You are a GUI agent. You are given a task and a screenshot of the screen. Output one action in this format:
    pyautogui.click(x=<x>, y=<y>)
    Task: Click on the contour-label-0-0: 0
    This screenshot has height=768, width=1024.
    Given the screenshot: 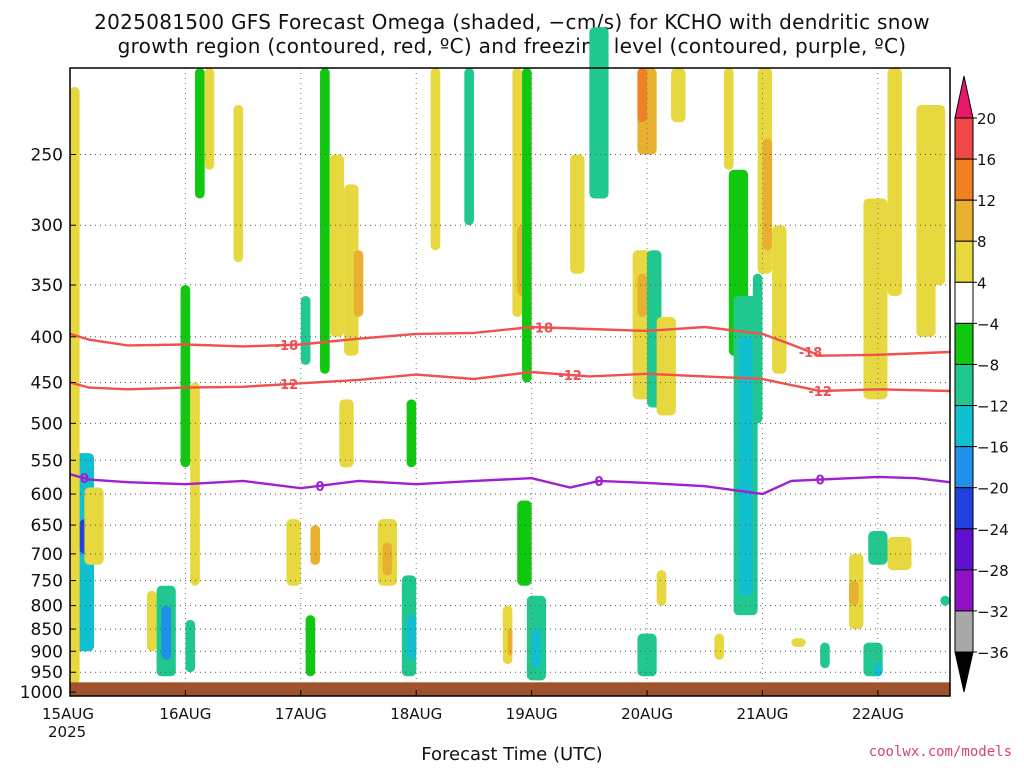 What is the action you would take?
    pyautogui.click(x=84, y=479)
    